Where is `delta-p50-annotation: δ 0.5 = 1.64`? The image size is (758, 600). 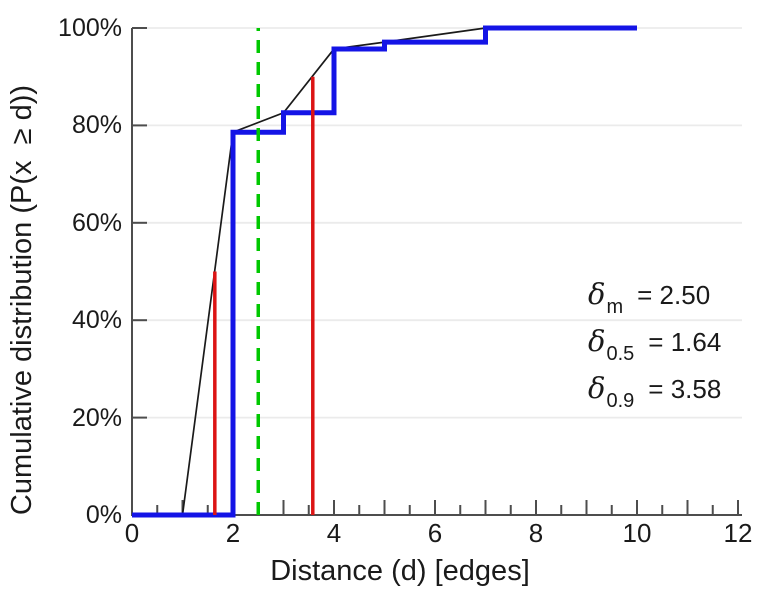
delta-p50-annotation: δ 0.5 = 1.64 is located at coordinates (654, 347).